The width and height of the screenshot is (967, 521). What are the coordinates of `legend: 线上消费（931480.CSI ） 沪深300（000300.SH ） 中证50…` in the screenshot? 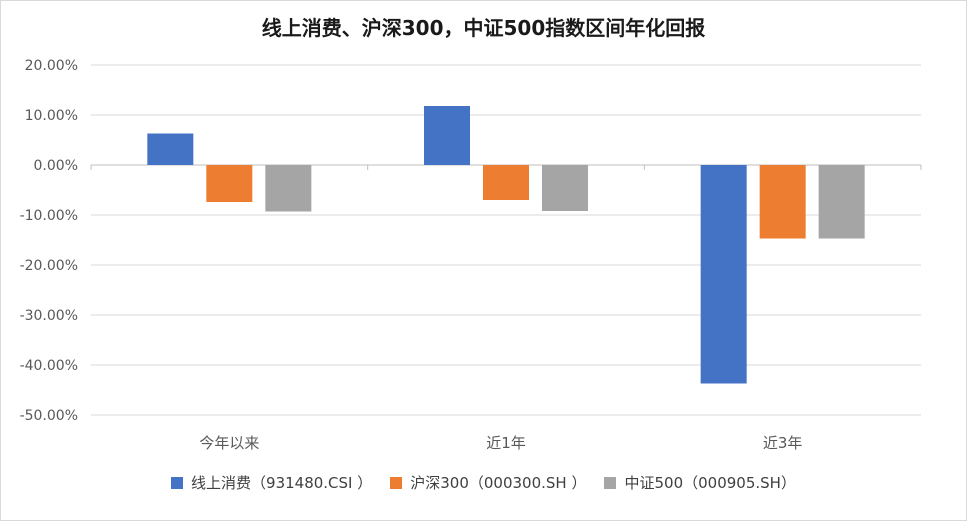 It's located at (483, 482).